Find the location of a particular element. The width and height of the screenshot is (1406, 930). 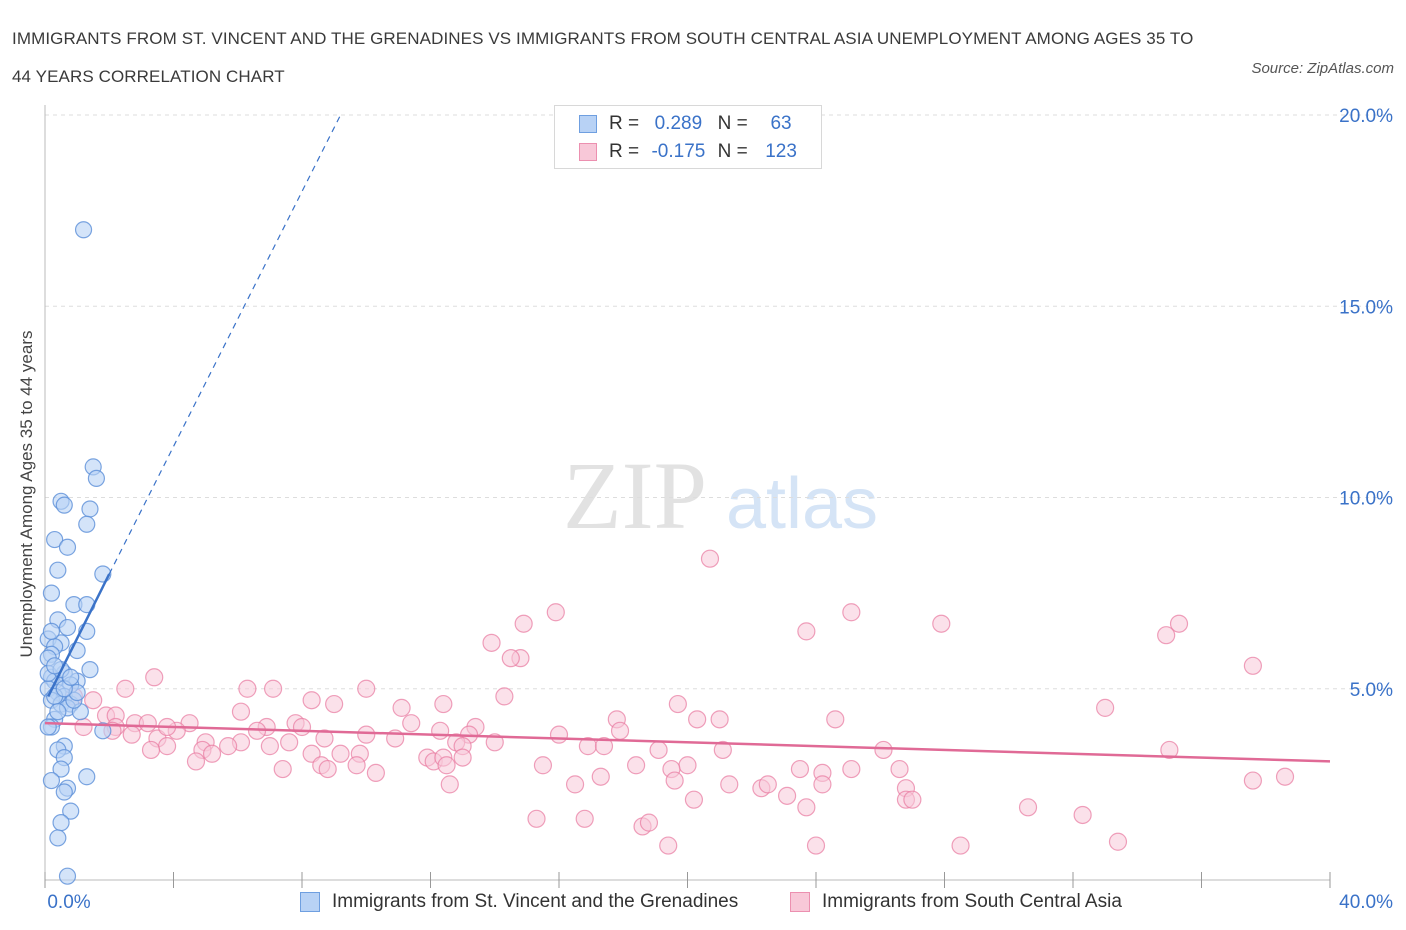

watermark: ZIP atlas is located at coordinates (720, 495).